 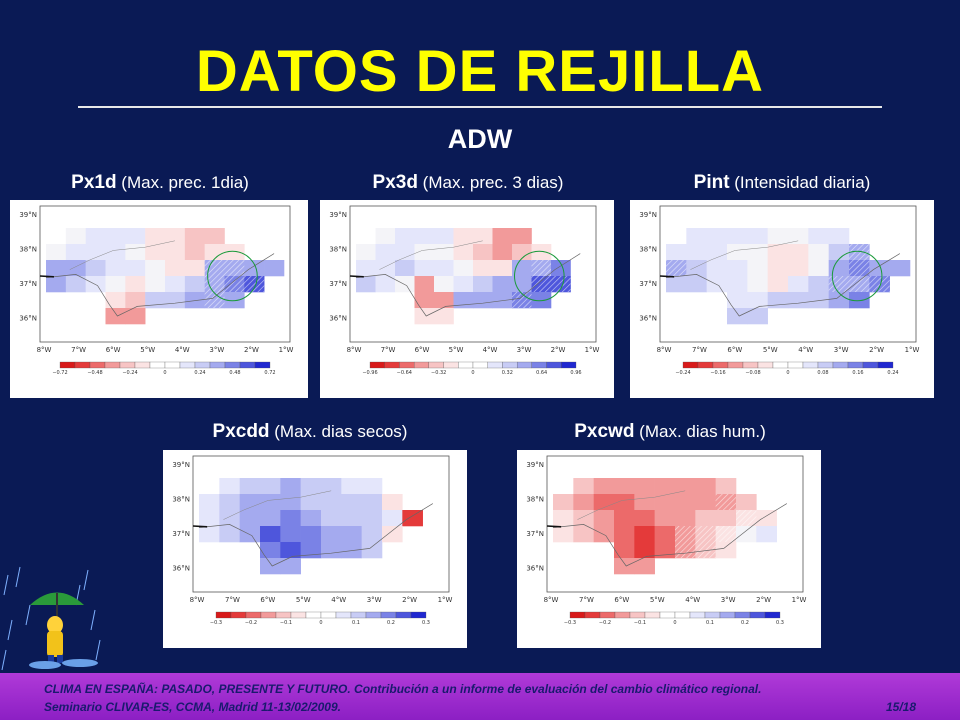 I want to click on colorbar-label: −0.2, so click(x=605, y=623).